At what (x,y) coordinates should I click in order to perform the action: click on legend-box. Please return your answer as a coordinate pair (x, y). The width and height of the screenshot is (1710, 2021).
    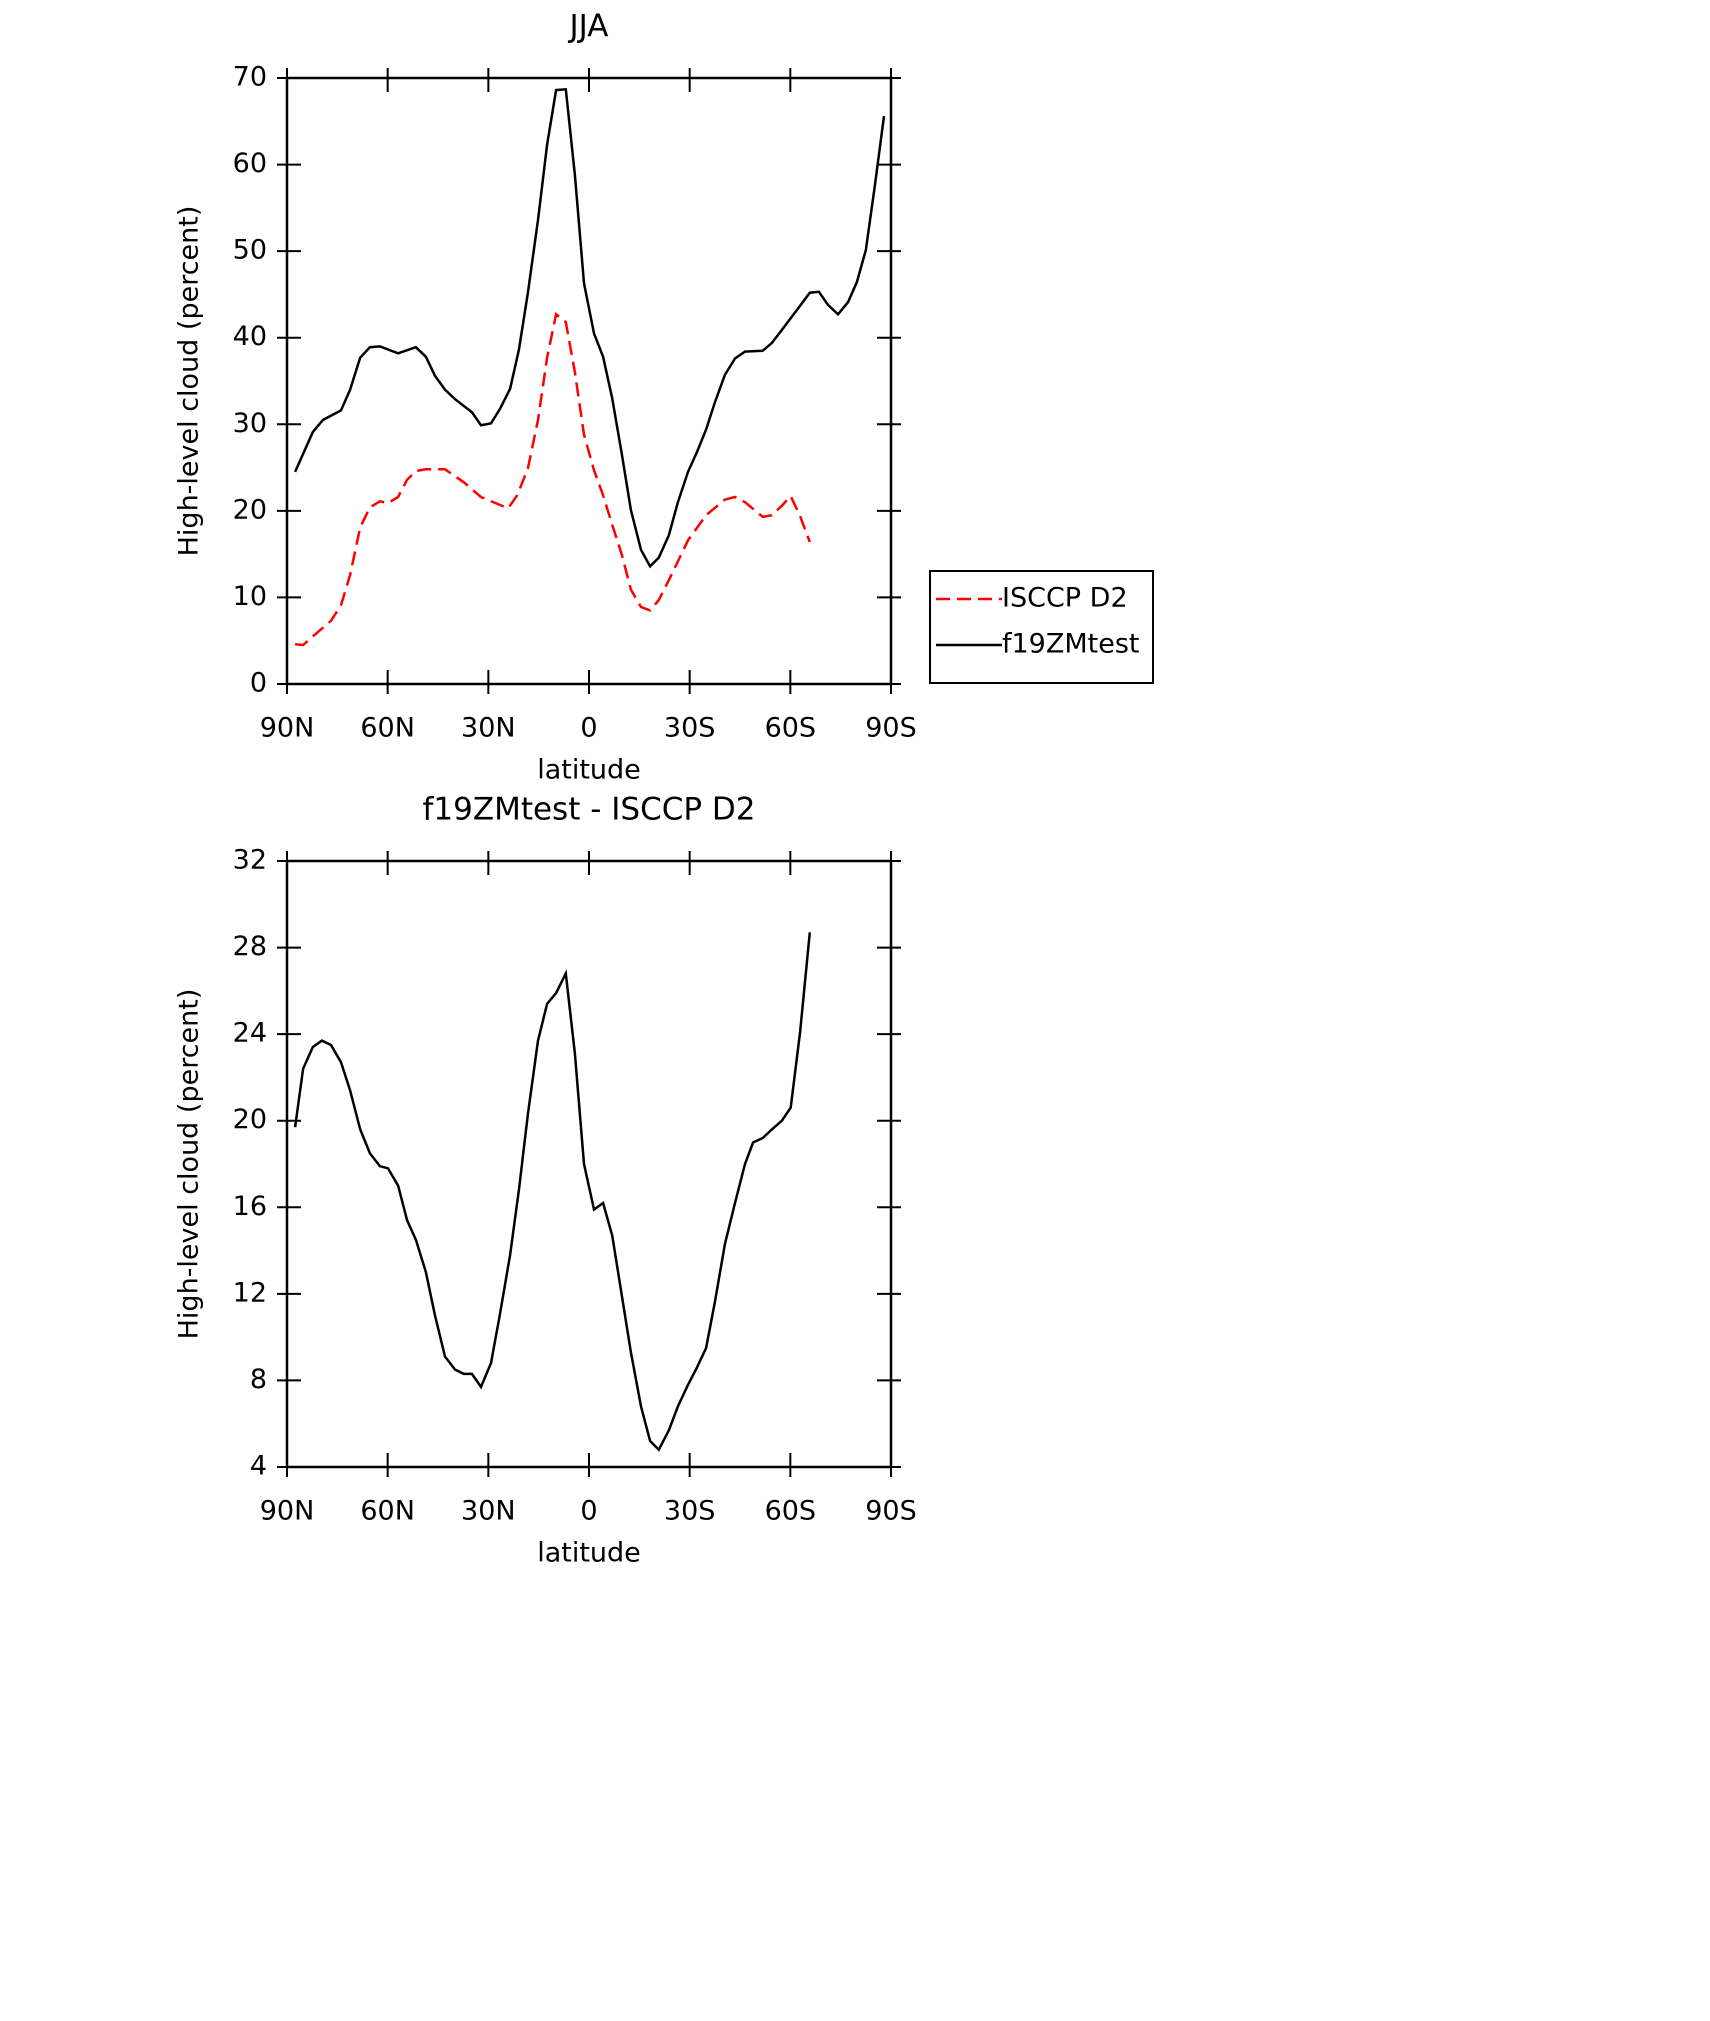
    Looking at the image, I should click on (1041, 627).